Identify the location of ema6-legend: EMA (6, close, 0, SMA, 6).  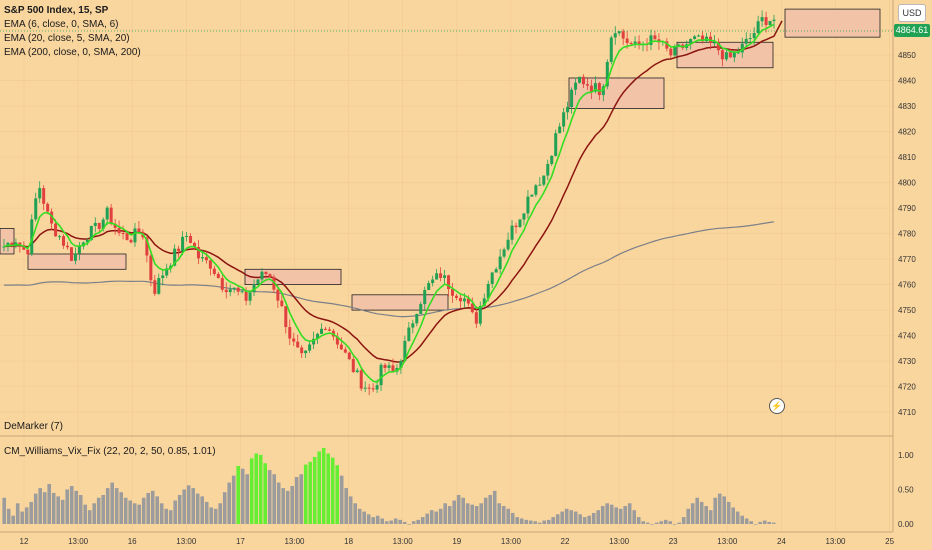
(61, 24).